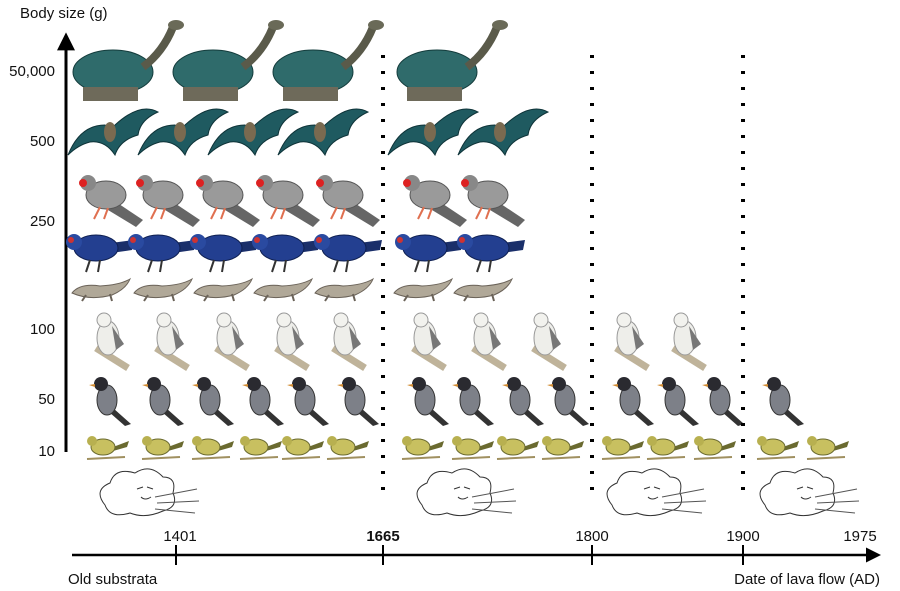 The image size is (900, 591). Describe the element at coordinates (258, 48) in the screenshot. I see `neck` at that location.